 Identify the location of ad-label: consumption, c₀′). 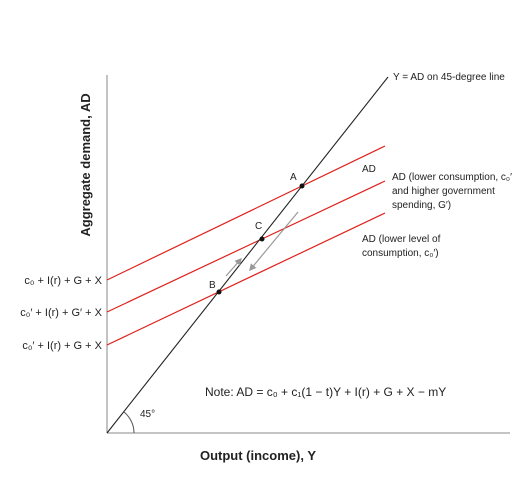
(400, 253).